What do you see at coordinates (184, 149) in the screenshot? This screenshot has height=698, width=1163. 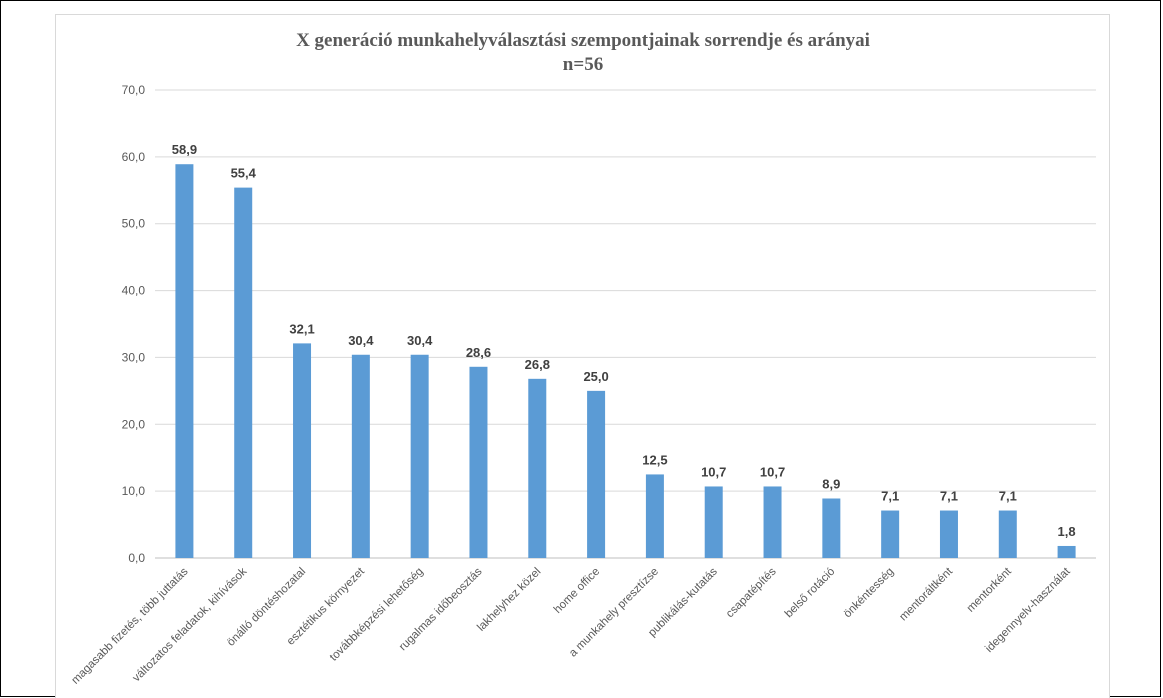 I see `data-label: 58,9` at bounding box center [184, 149].